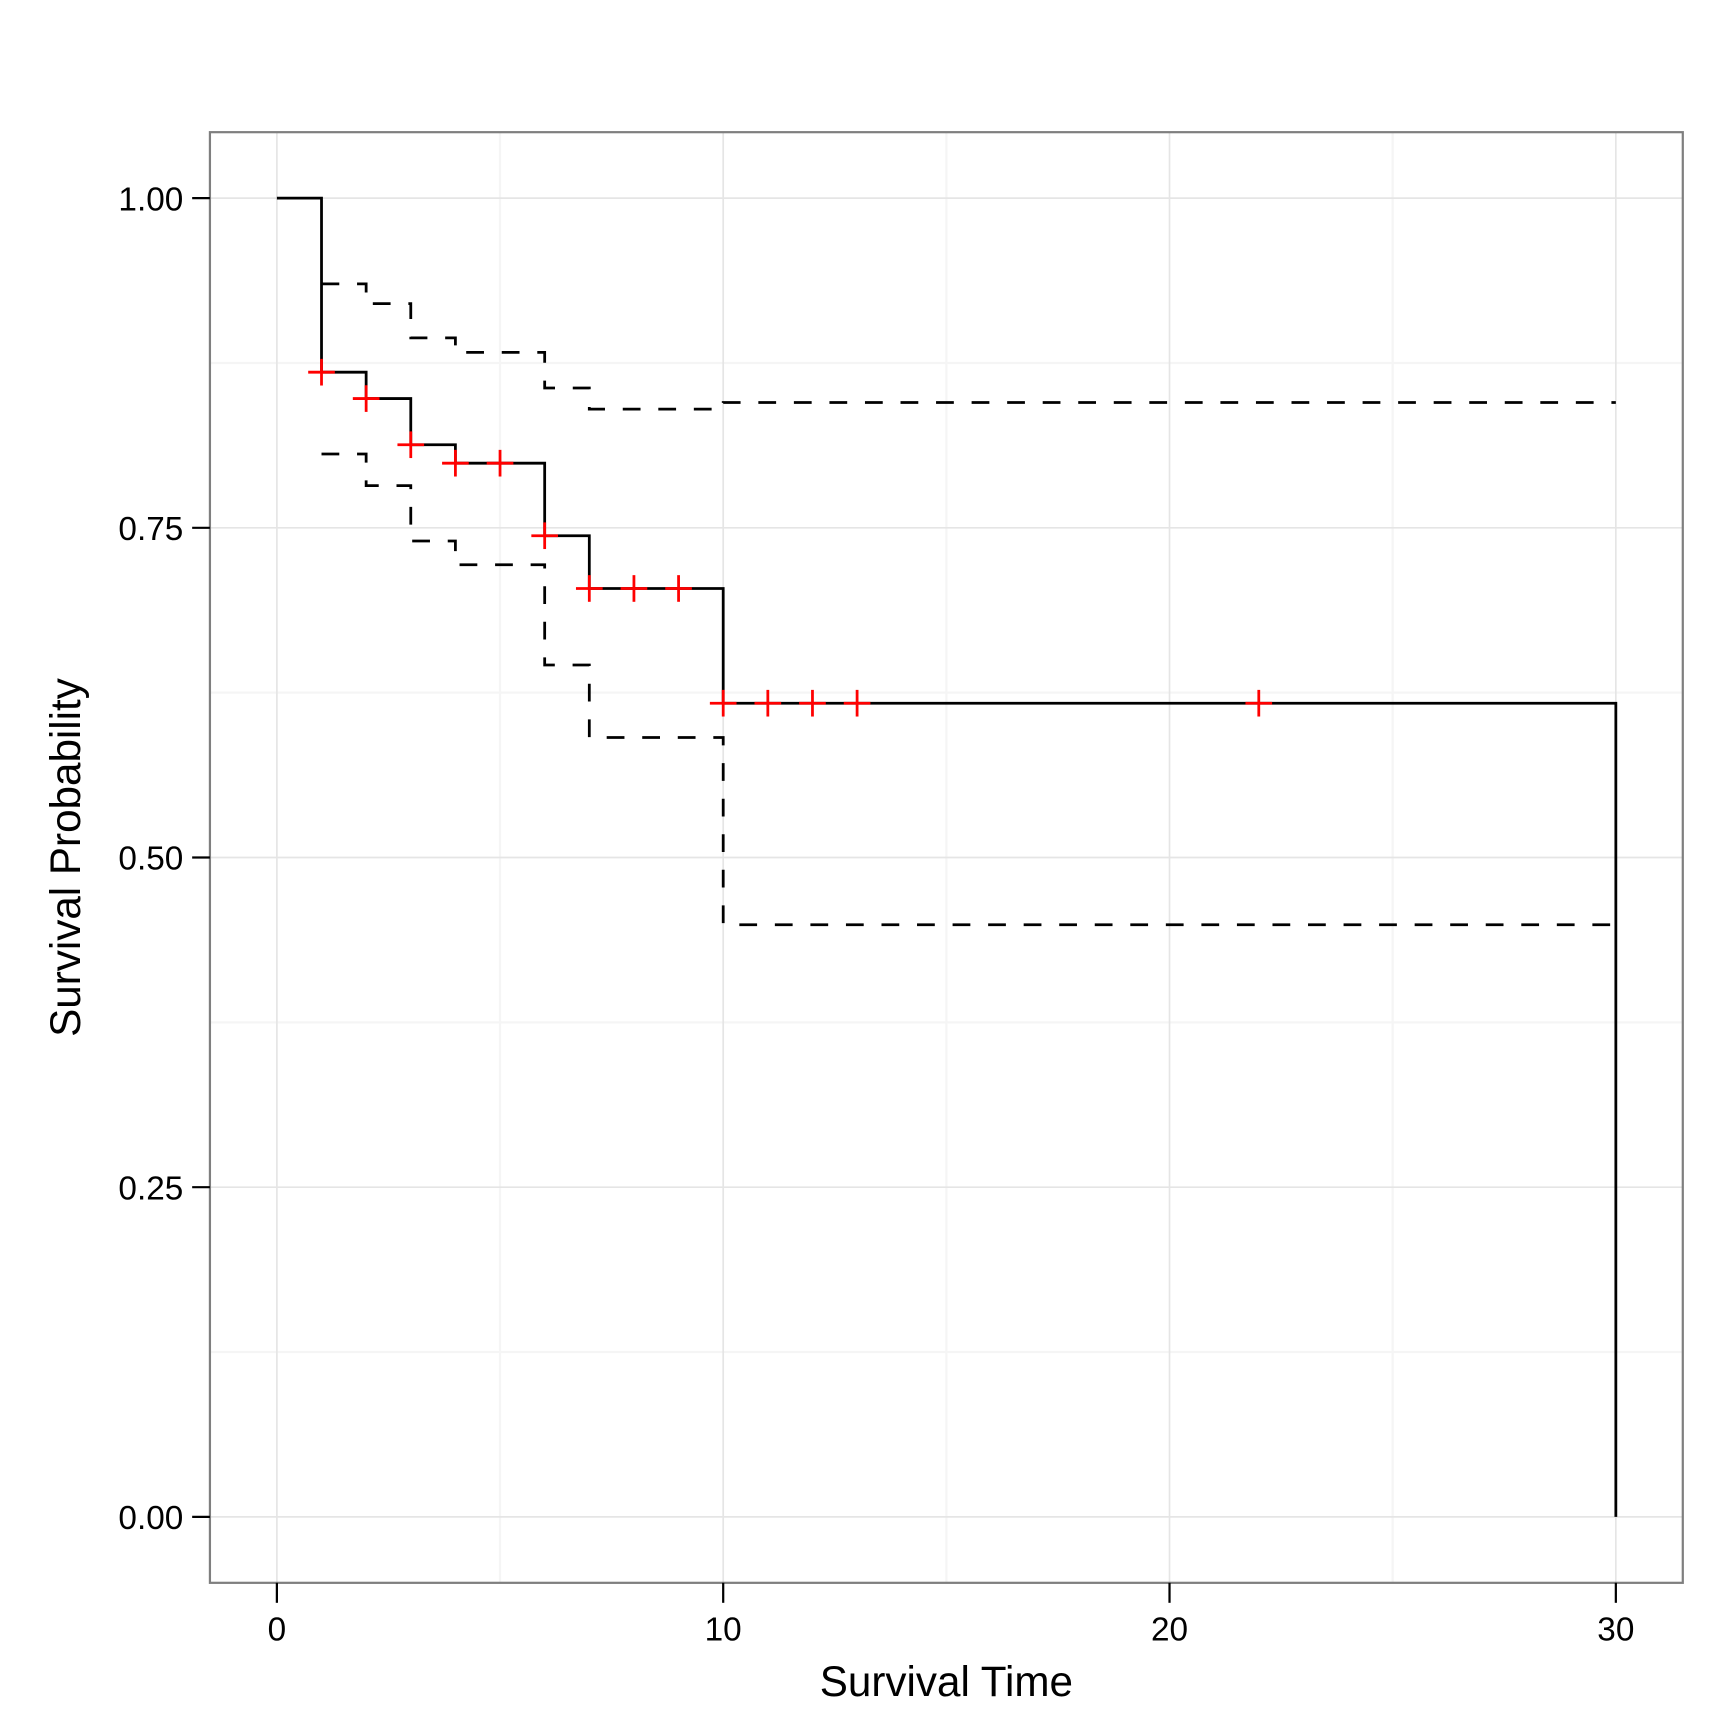 This screenshot has height=1725, width=1725. I want to click on y-tick-label: 0.25, so click(150, 1188).